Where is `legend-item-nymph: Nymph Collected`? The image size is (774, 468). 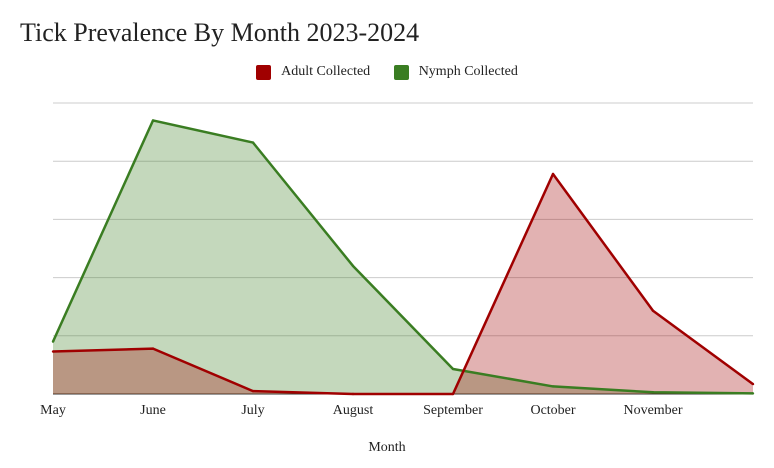 legend-item-nymph: Nymph Collected is located at coordinates (455, 72).